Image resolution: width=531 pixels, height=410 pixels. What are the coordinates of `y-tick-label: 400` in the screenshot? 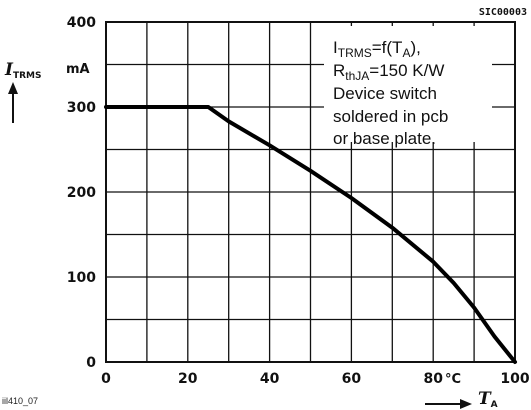 It's located at (81, 23).